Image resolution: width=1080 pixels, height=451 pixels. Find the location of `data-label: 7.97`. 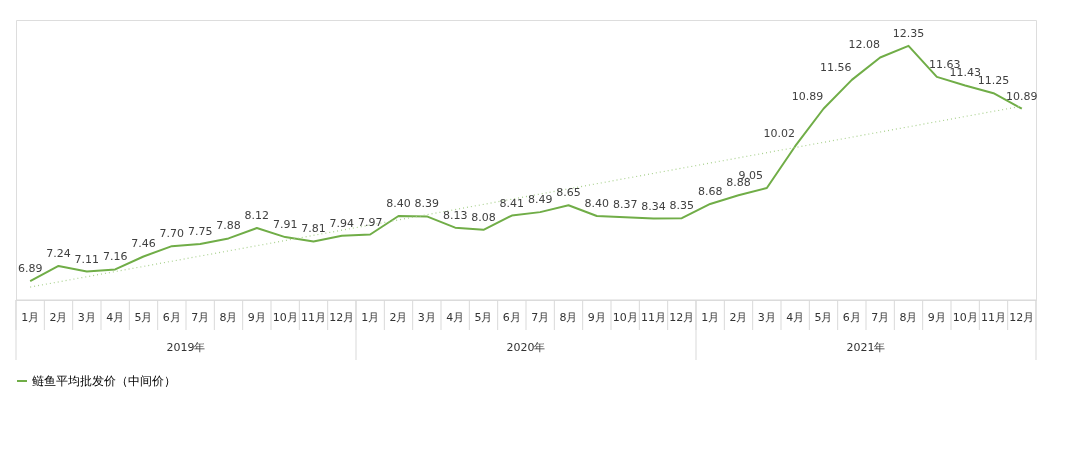

data-label: 7.97 is located at coordinates (370, 222).